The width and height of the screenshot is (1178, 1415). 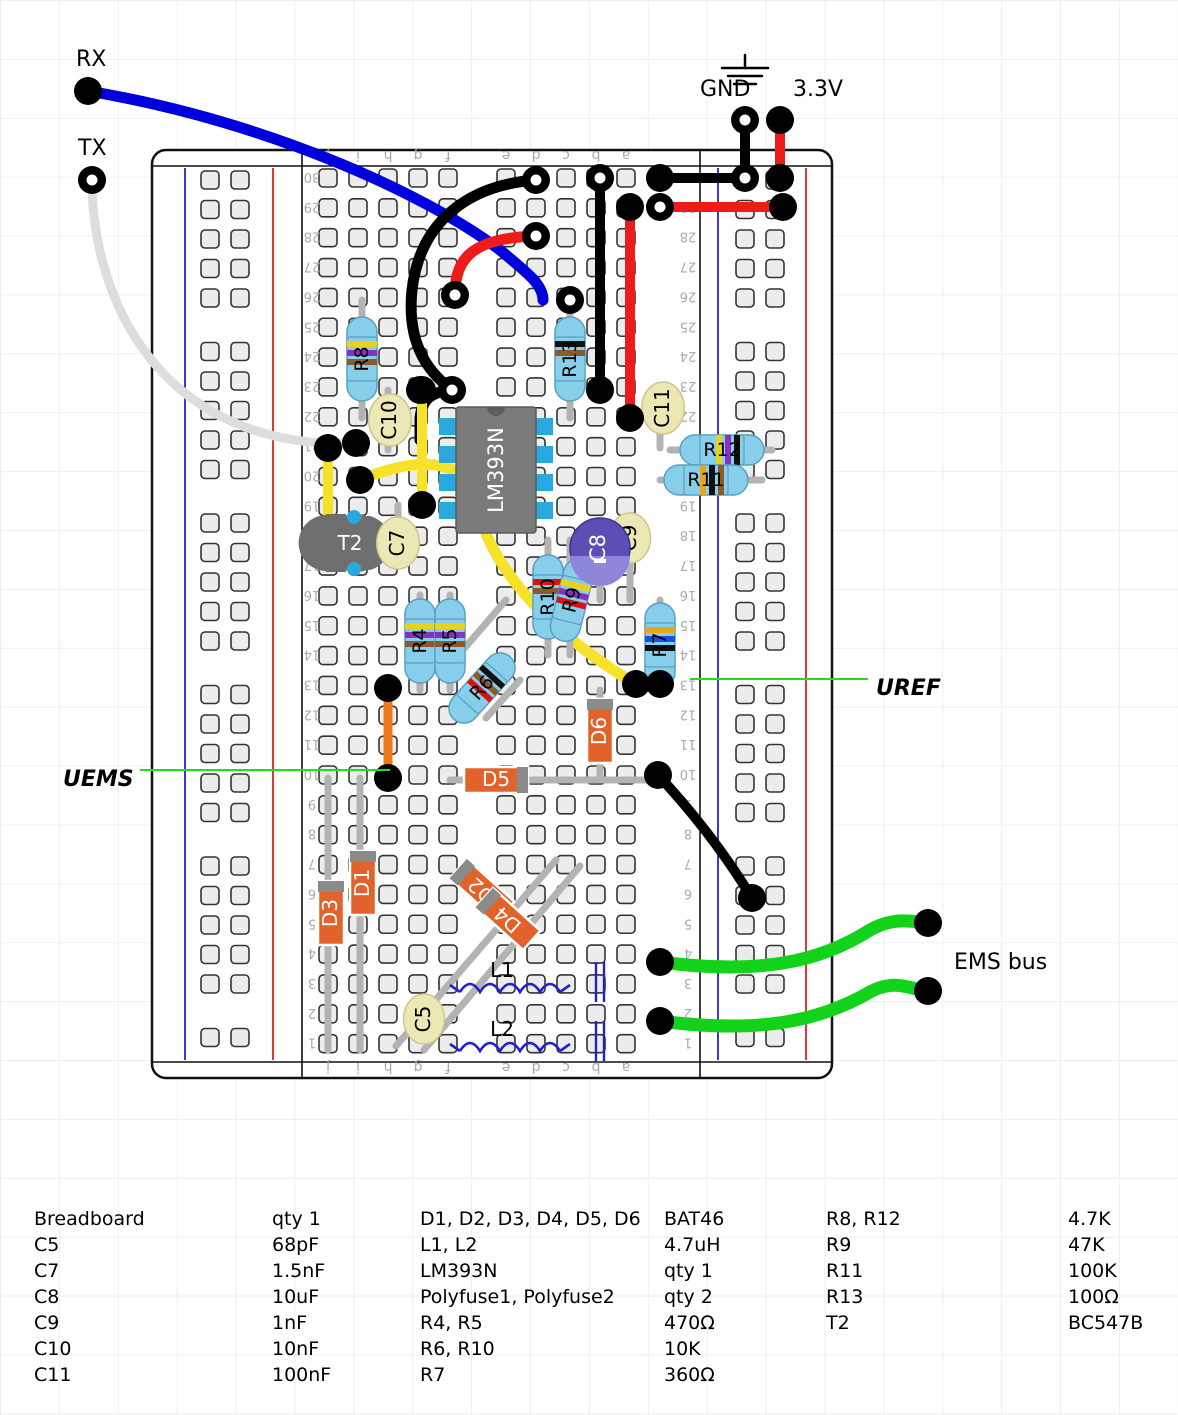 I want to click on row-number: 10, so click(x=312, y=773).